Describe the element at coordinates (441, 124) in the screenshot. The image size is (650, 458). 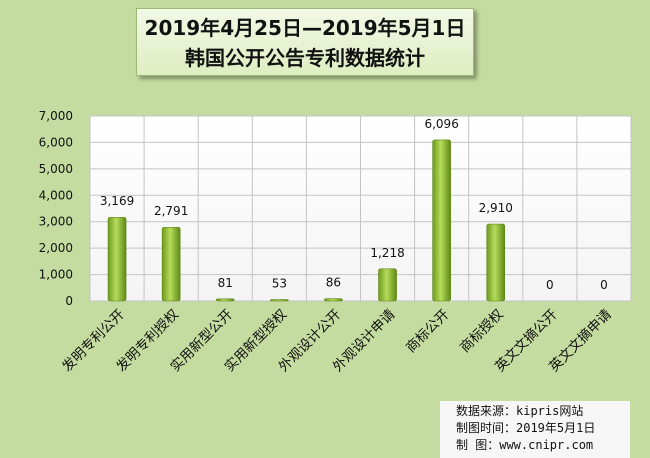
I see `data-label: 6,096` at that location.